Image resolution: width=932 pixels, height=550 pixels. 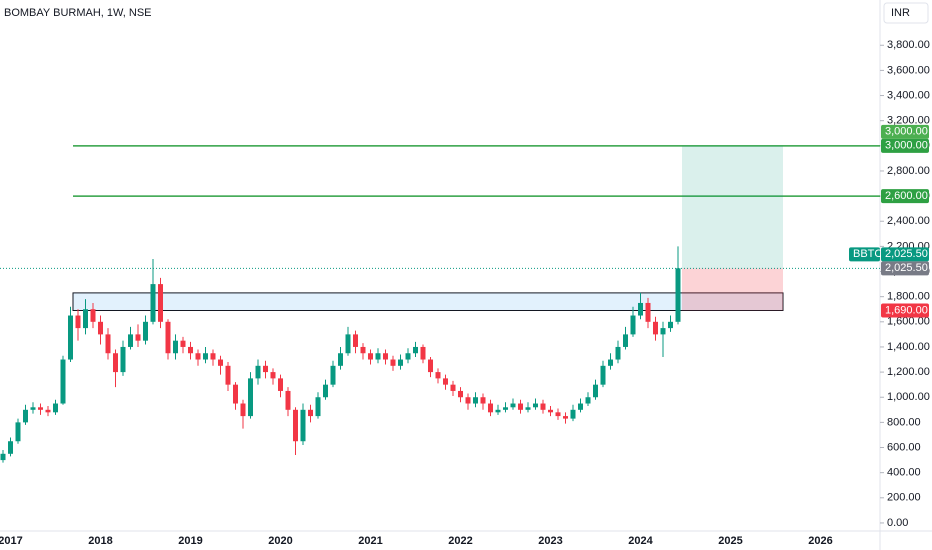 What do you see at coordinates (897, 523) in the screenshot?
I see `y-tick-label: 0.00` at bounding box center [897, 523].